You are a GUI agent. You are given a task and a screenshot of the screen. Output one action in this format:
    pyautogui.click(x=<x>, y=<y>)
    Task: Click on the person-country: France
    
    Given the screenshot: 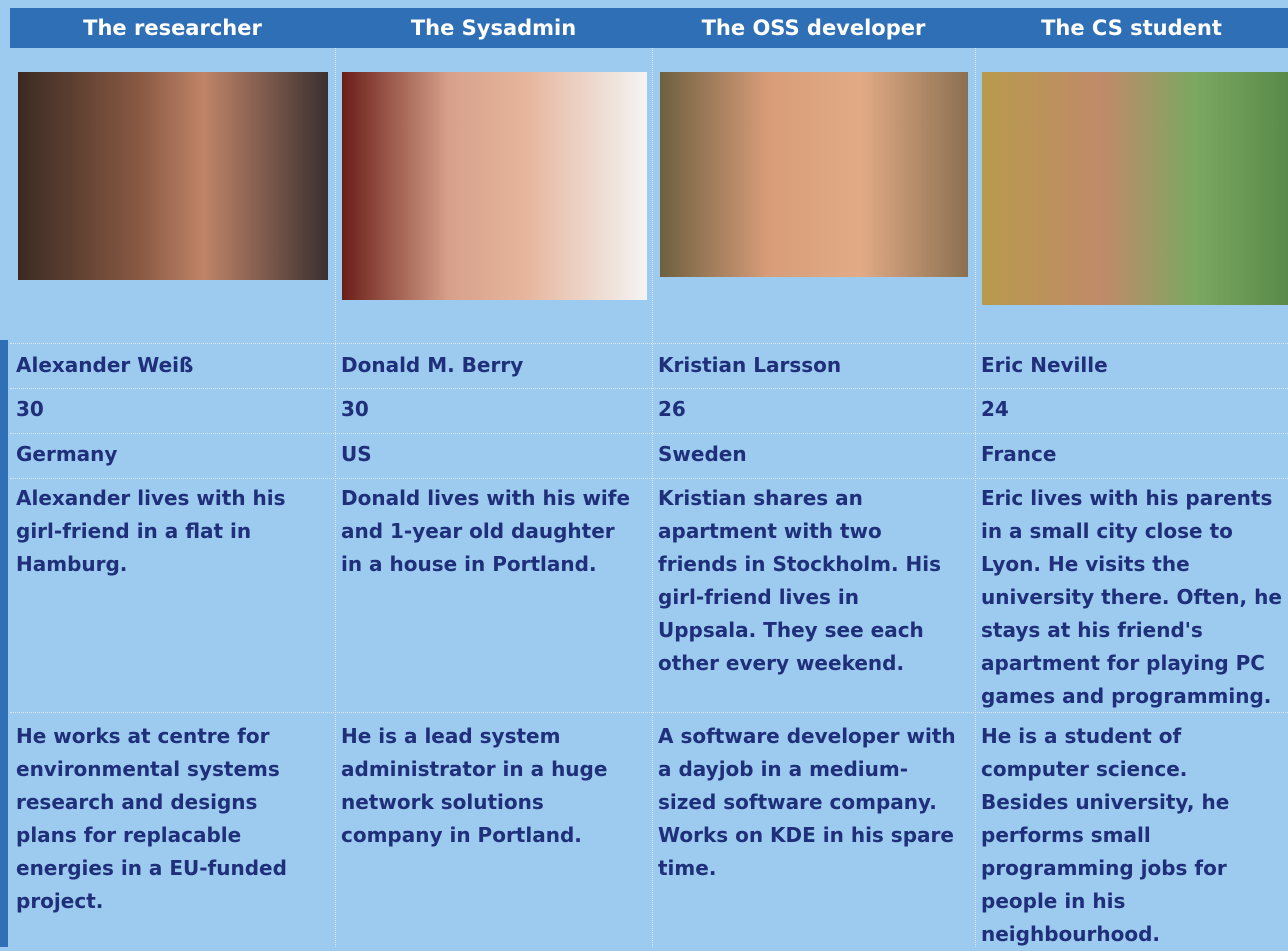 What is the action you would take?
    pyautogui.click(x=1019, y=454)
    